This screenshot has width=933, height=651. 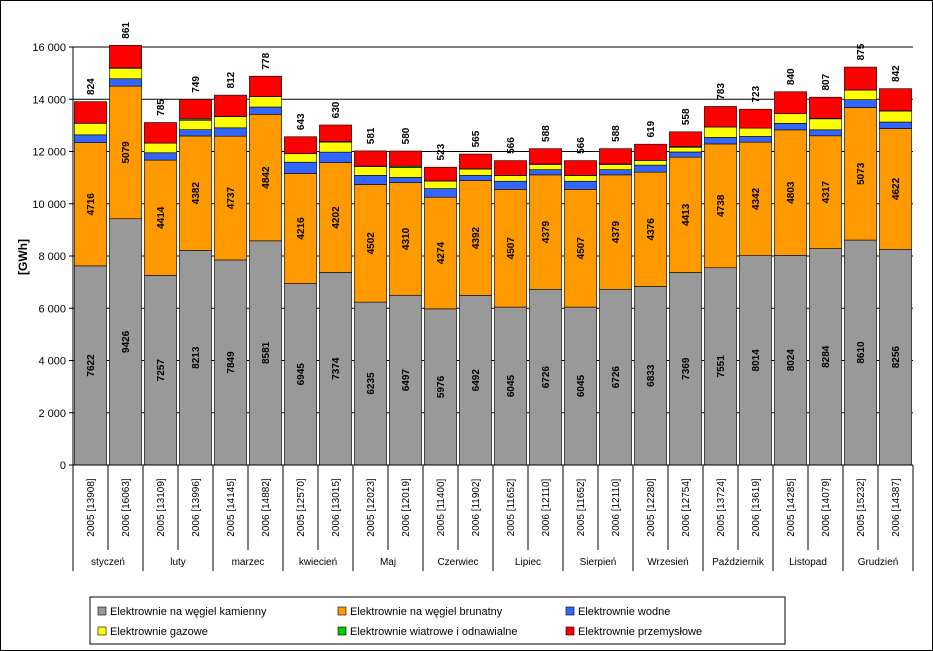 I want to click on data-label: 4842, so click(x=266, y=177).